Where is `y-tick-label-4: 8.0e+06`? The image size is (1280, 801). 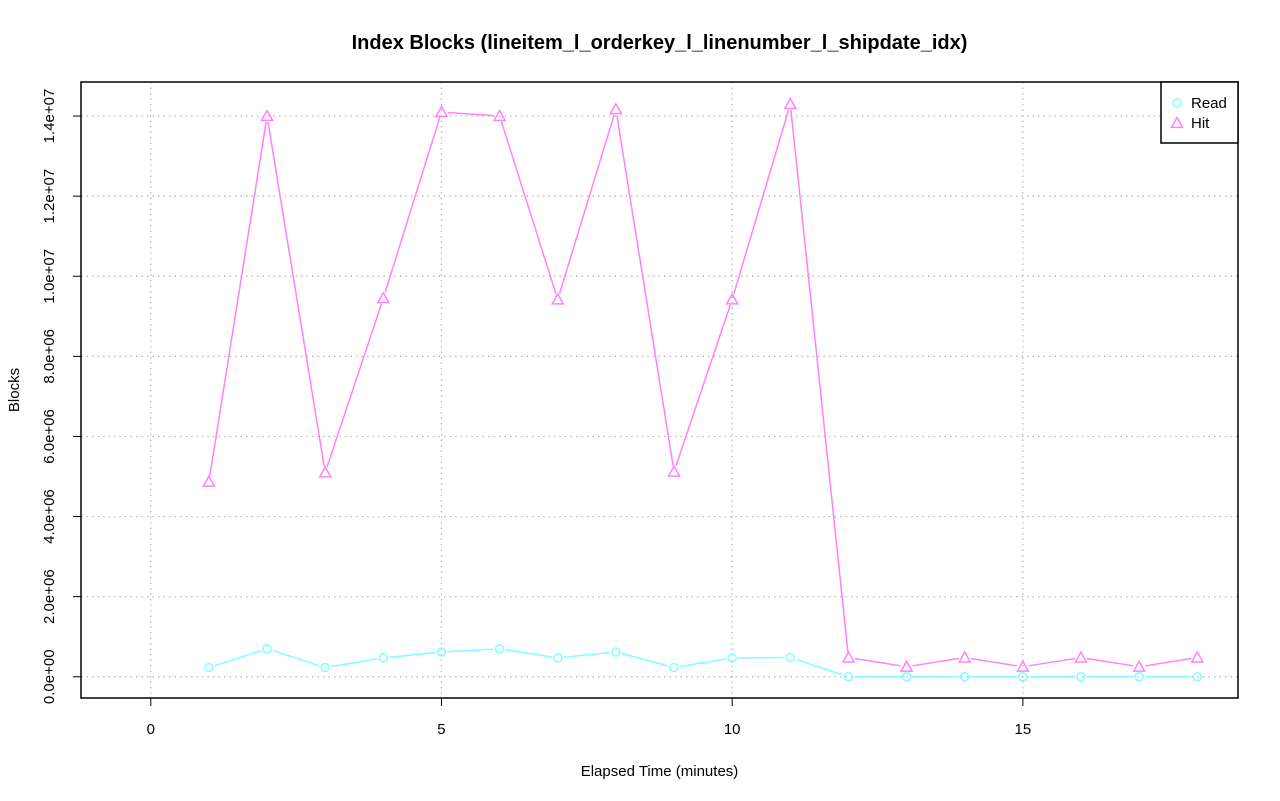 y-tick-label-4: 8.0e+06 is located at coordinates (49, 356).